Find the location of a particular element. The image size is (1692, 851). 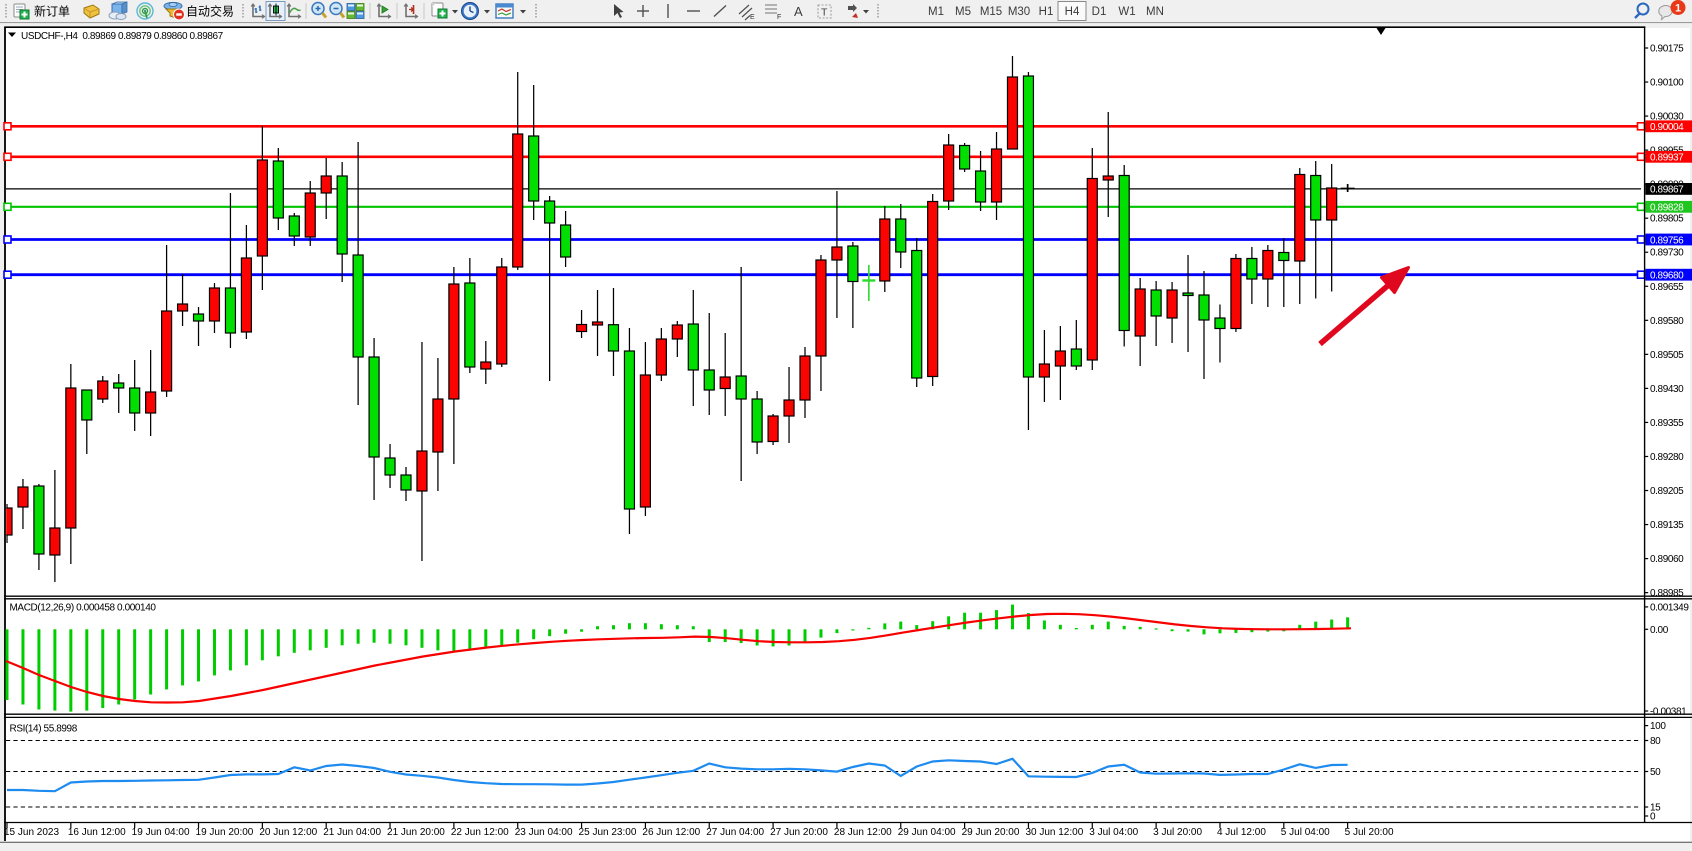

svg-text: H4 is located at coordinates (1072, 12).